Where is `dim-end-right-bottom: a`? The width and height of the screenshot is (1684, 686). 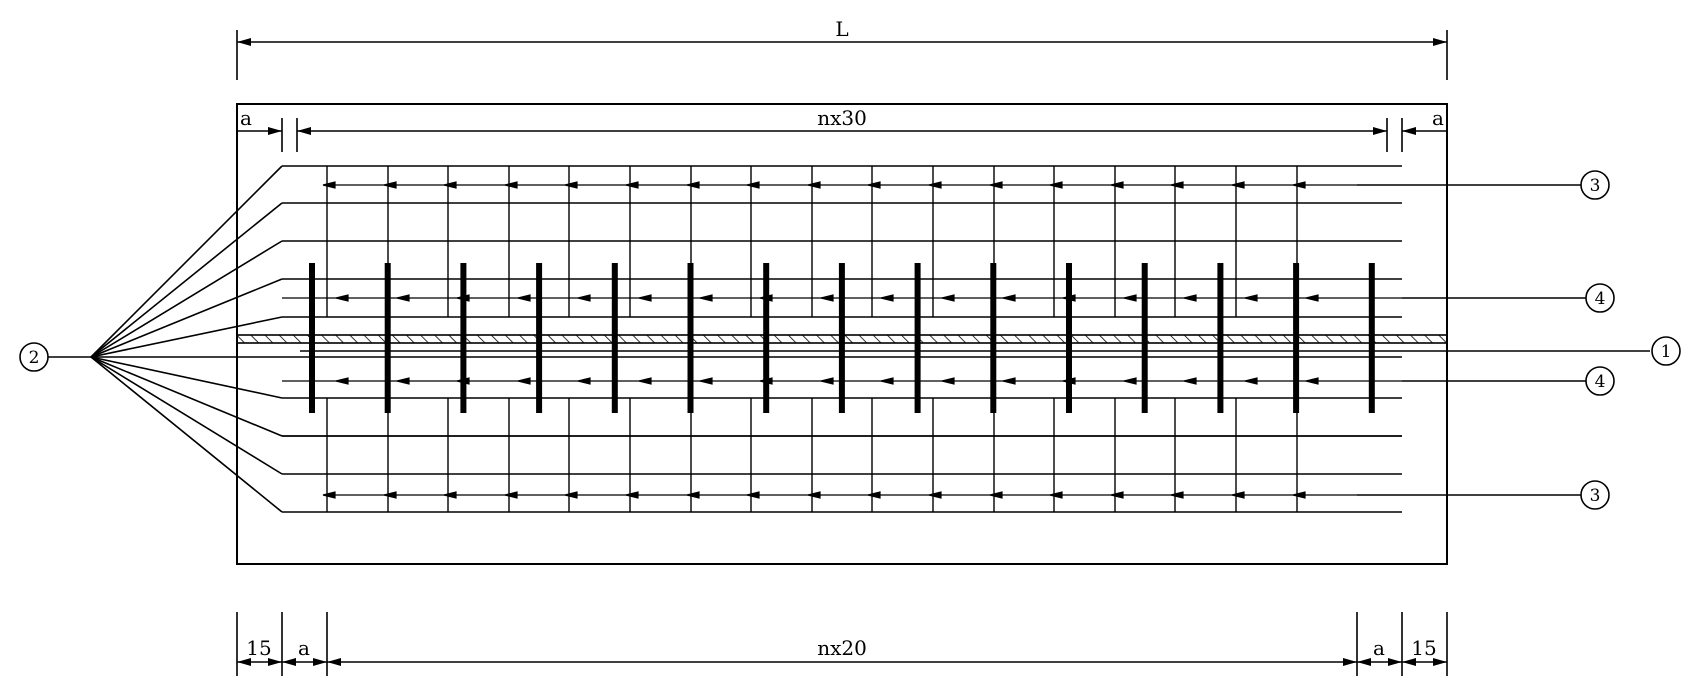 dim-end-right-bottom: a is located at coordinates (1379, 648).